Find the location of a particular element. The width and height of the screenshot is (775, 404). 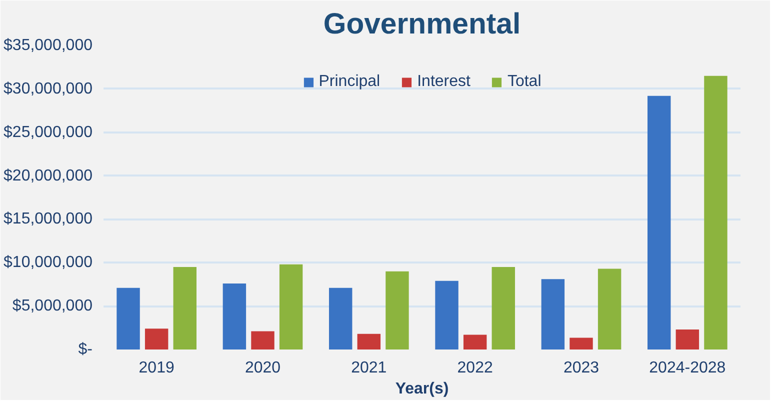

x-tick-label: 2024-2028 is located at coordinates (687, 368).